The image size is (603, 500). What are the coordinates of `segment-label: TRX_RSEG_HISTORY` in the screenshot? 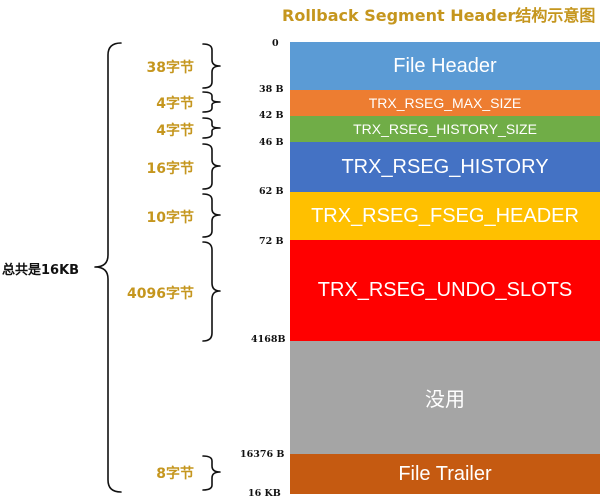 It's located at (445, 166).